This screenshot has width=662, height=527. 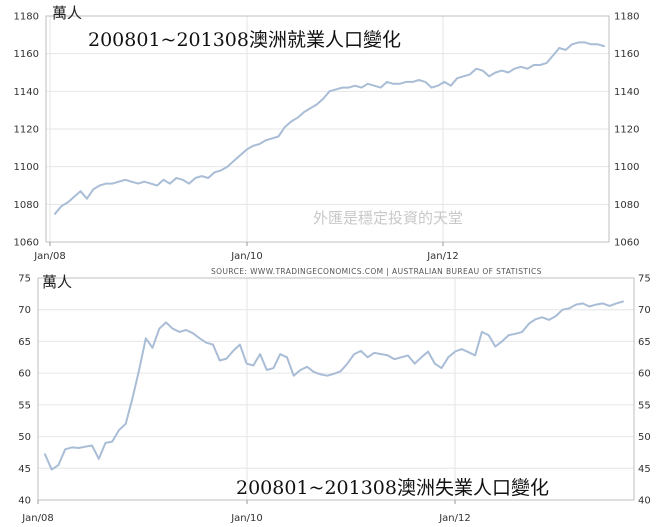 What do you see at coordinates (644, 310) in the screenshot?
I see `unemployment-y-tick-right-70: 70` at bounding box center [644, 310].